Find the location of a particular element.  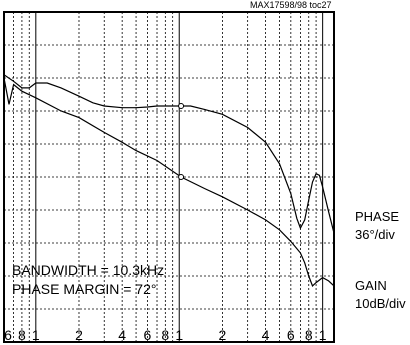

phase-name: PHASE is located at coordinates (377, 216).